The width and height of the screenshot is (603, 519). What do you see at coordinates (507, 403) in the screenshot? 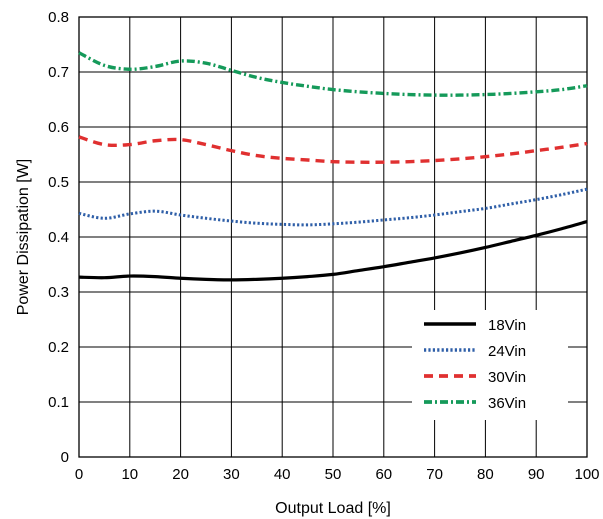
I see `legend-label: 36Vin` at bounding box center [507, 403].